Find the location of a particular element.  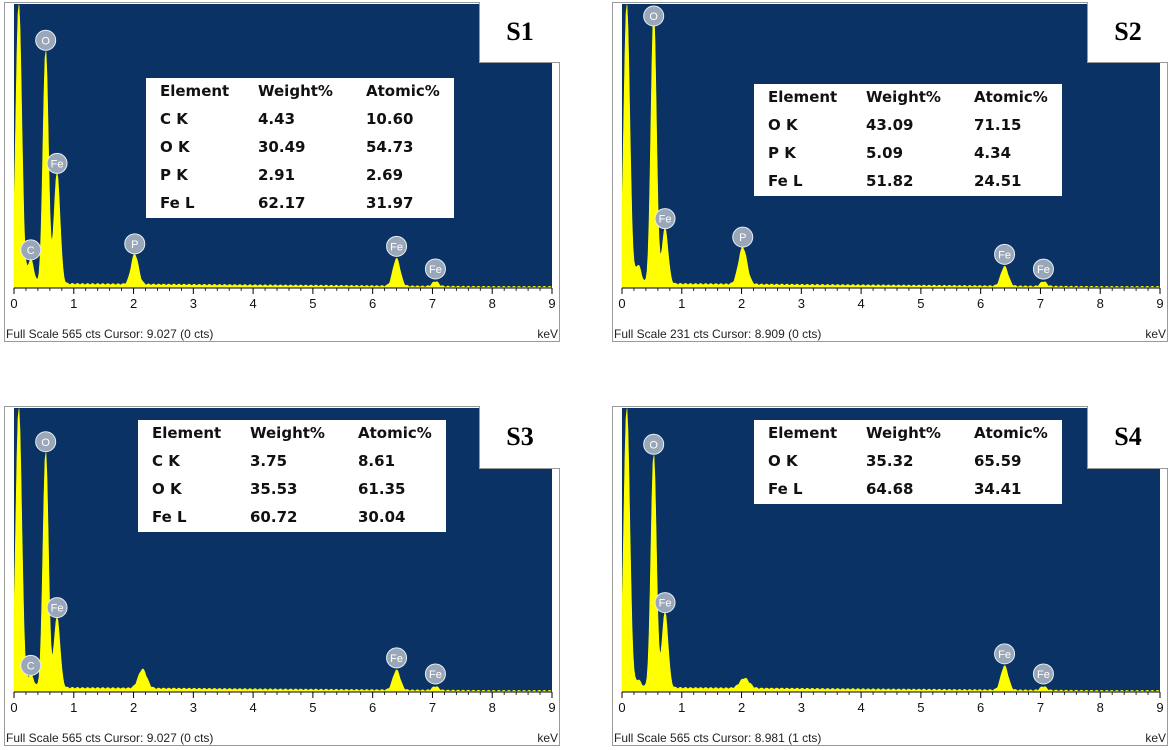

table-cell: 2.69 is located at coordinates (385, 175).